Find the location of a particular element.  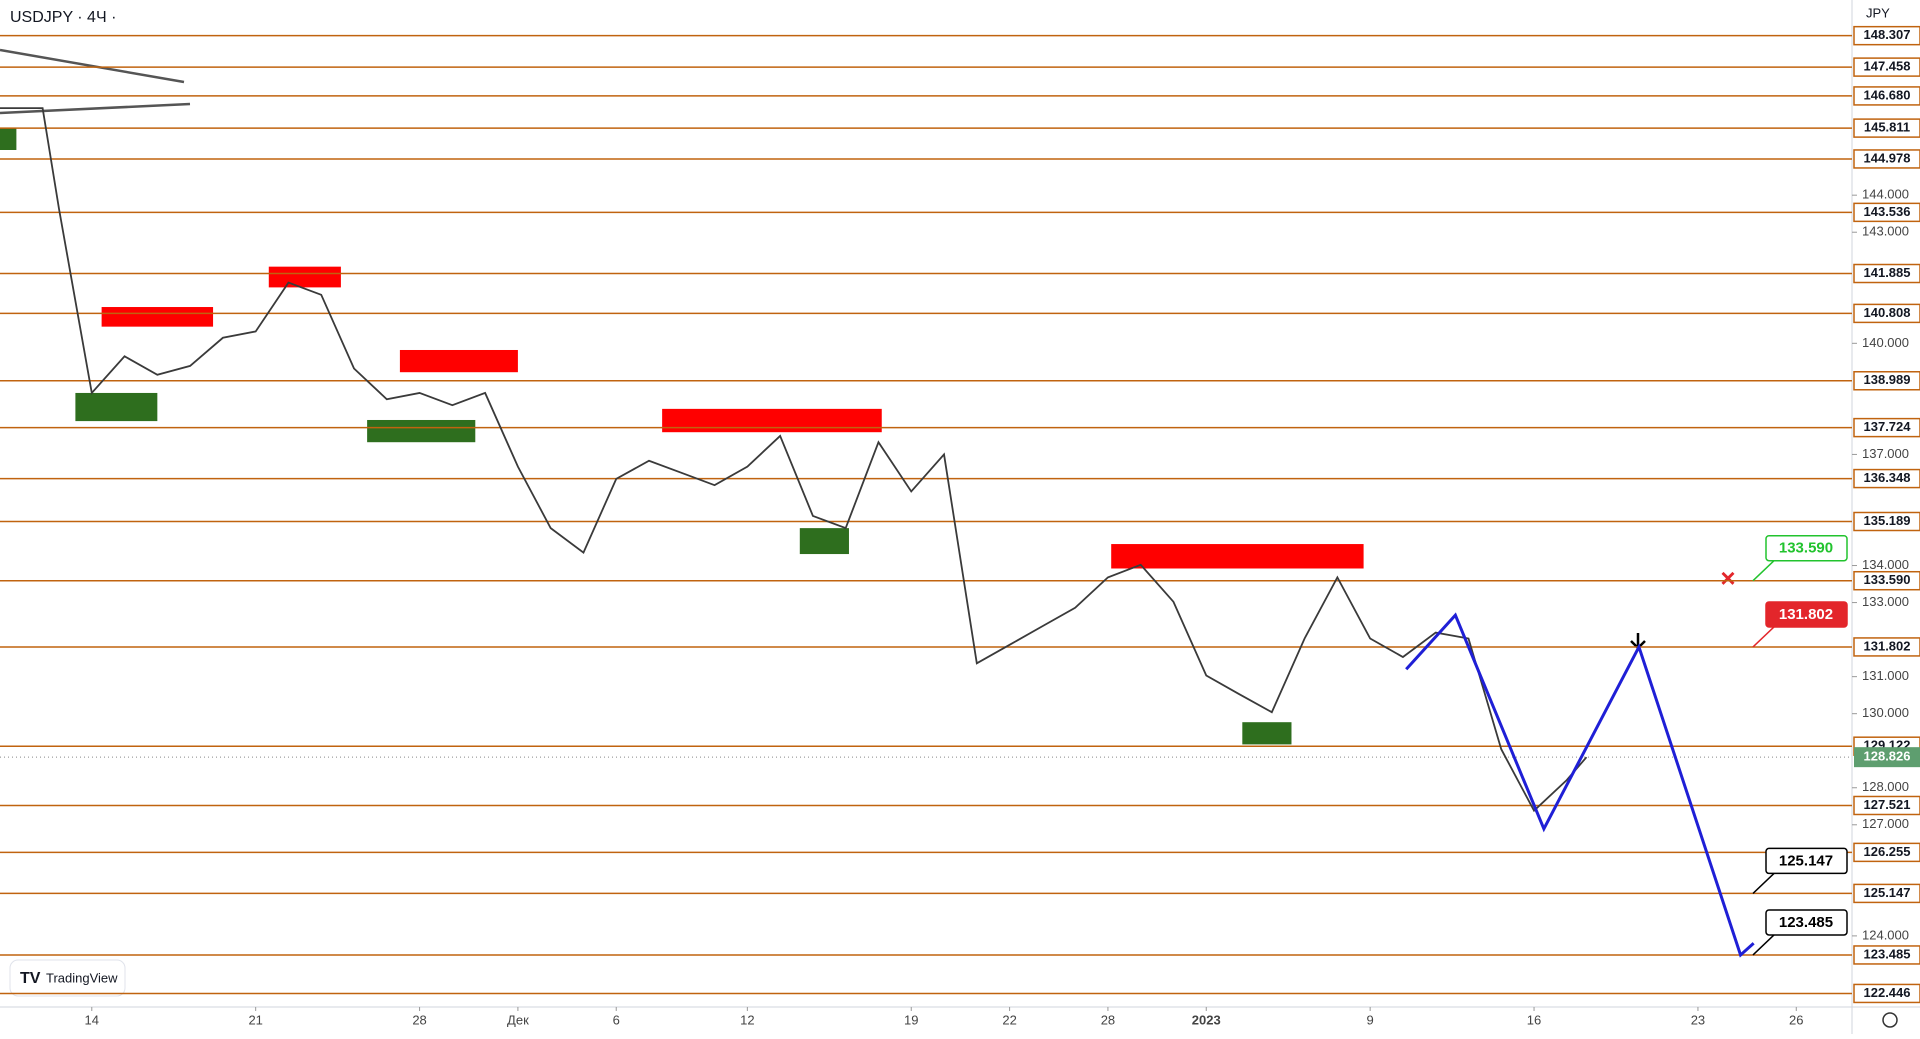

level-label: 145.811 is located at coordinates (1887, 127).